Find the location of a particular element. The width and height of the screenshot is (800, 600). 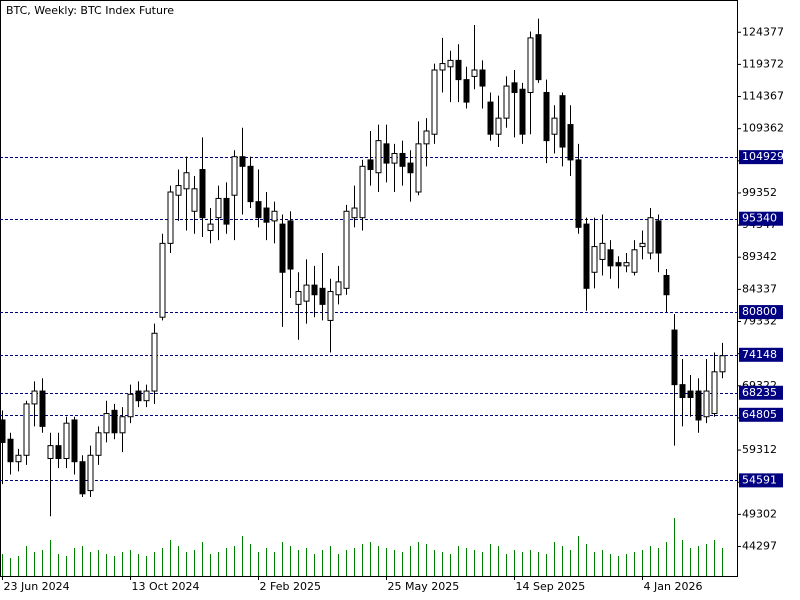

y-tick-label: 109362 is located at coordinates (763, 128).